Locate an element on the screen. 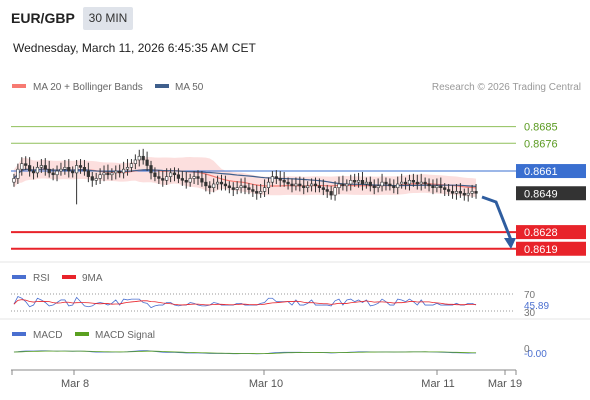 The image size is (590, 400). rsi-legend-label: RSI is located at coordinates (41, 278).